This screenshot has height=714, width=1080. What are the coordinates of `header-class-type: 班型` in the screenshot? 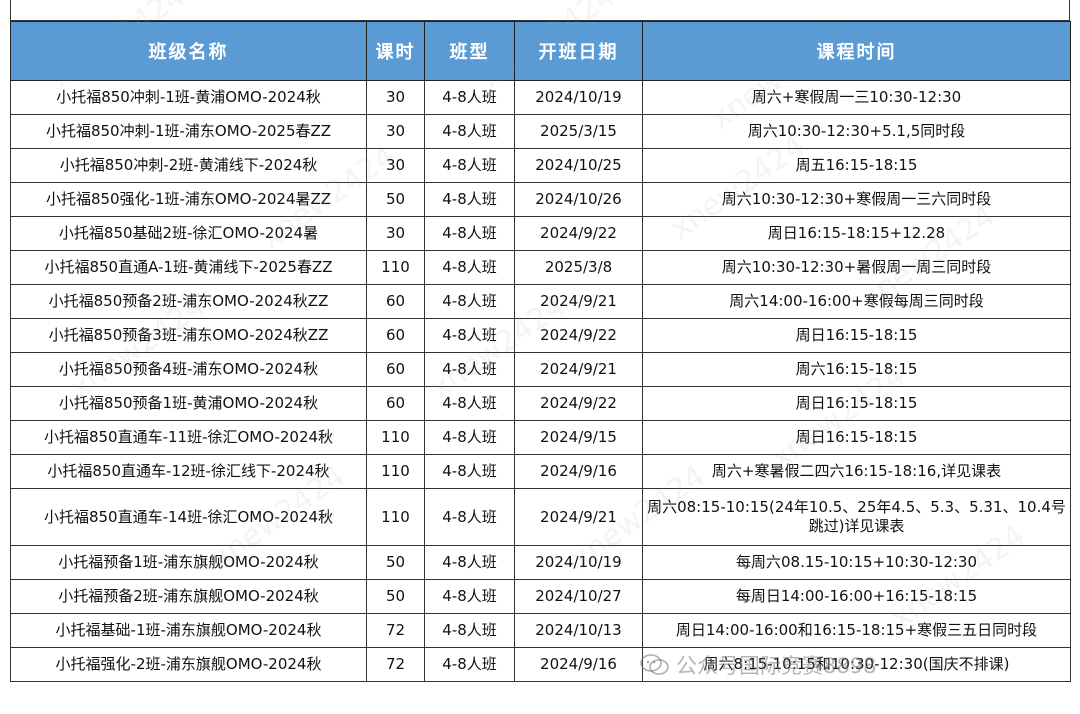 It's located at (469, 51).